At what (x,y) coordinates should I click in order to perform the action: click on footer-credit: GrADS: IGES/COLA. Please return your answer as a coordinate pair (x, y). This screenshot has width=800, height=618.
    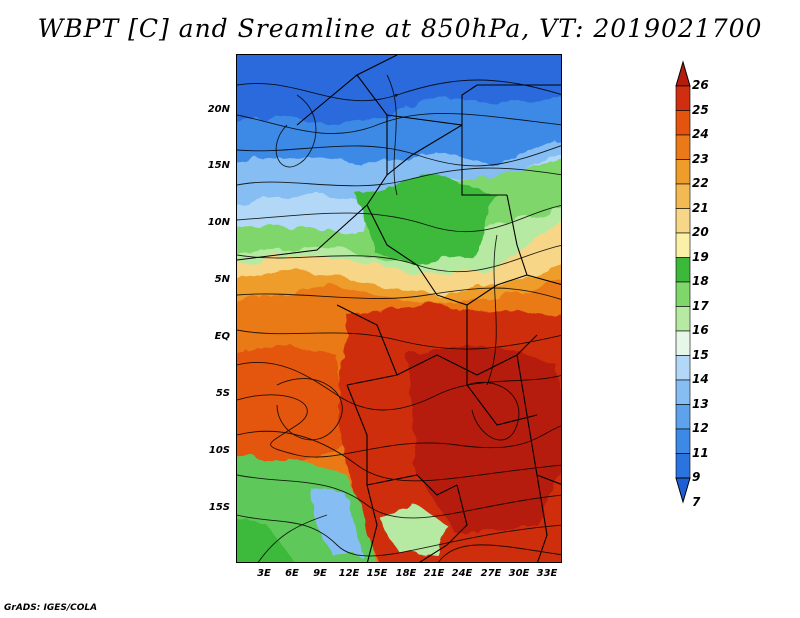
    Looking at the image, I should click on (51, 608).